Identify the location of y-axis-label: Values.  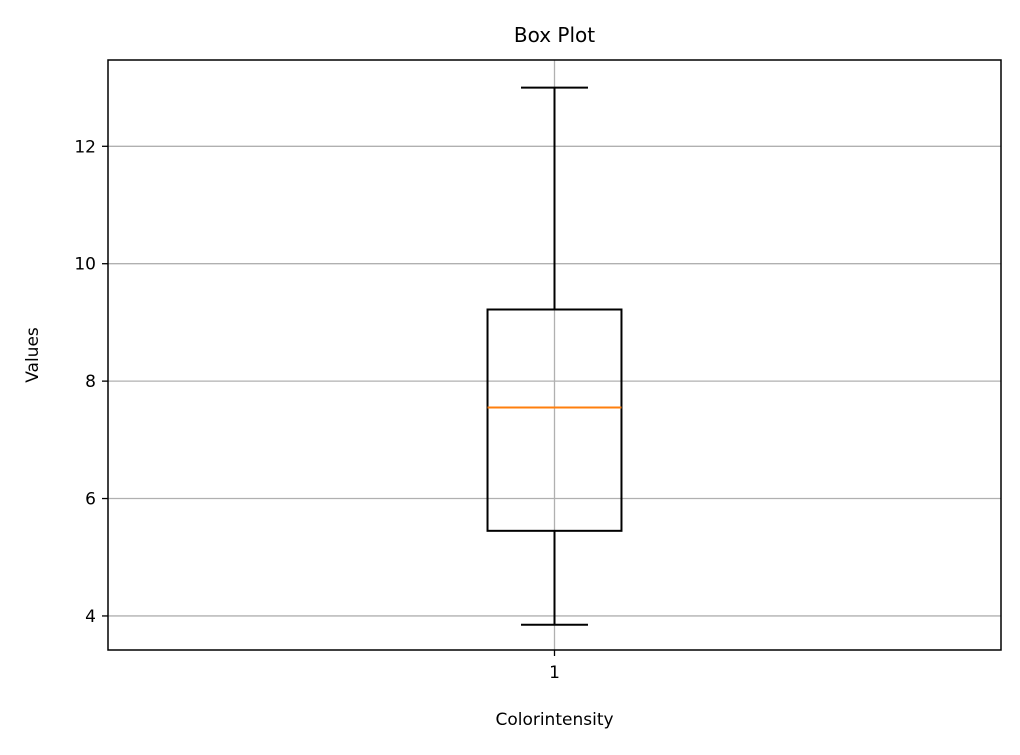
(33, 355).